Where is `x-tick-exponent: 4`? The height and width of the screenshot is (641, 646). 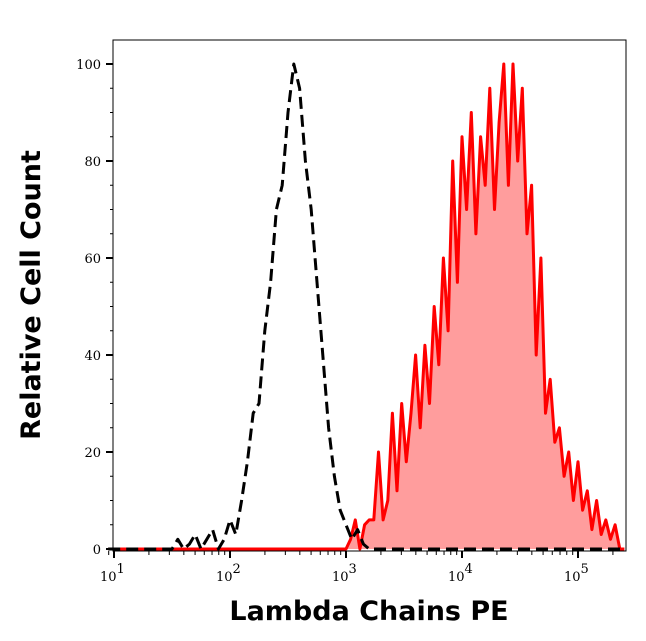
x-tick-exponent: 4 is located at coordinates (469, 569).